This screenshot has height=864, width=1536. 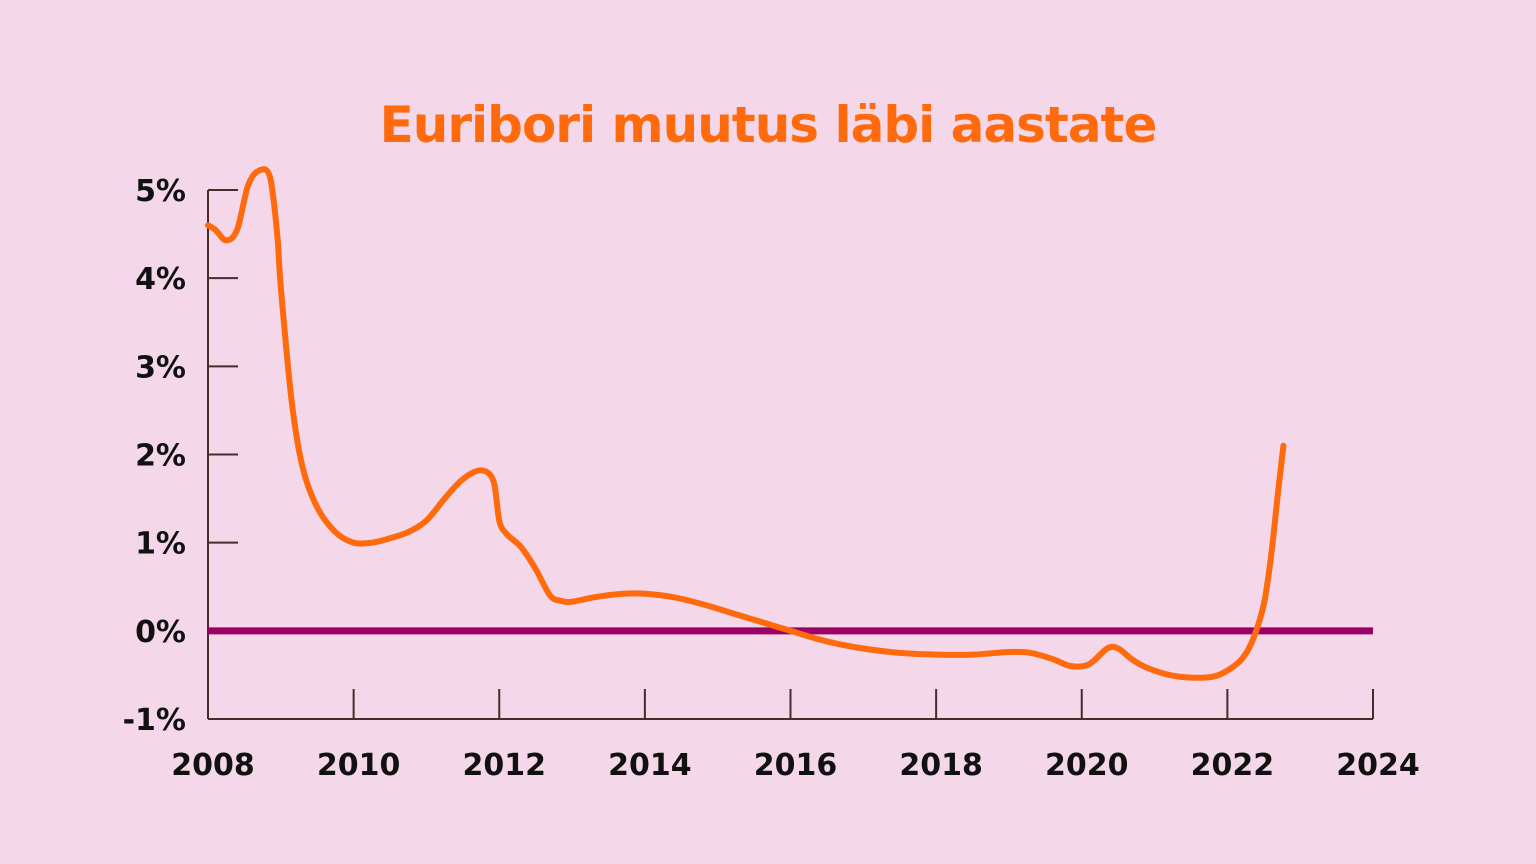 What do you see at coordinates (796, 765) in the screenshot?
I see `x-tick-label: 2016` at bounding box center [796, 765].